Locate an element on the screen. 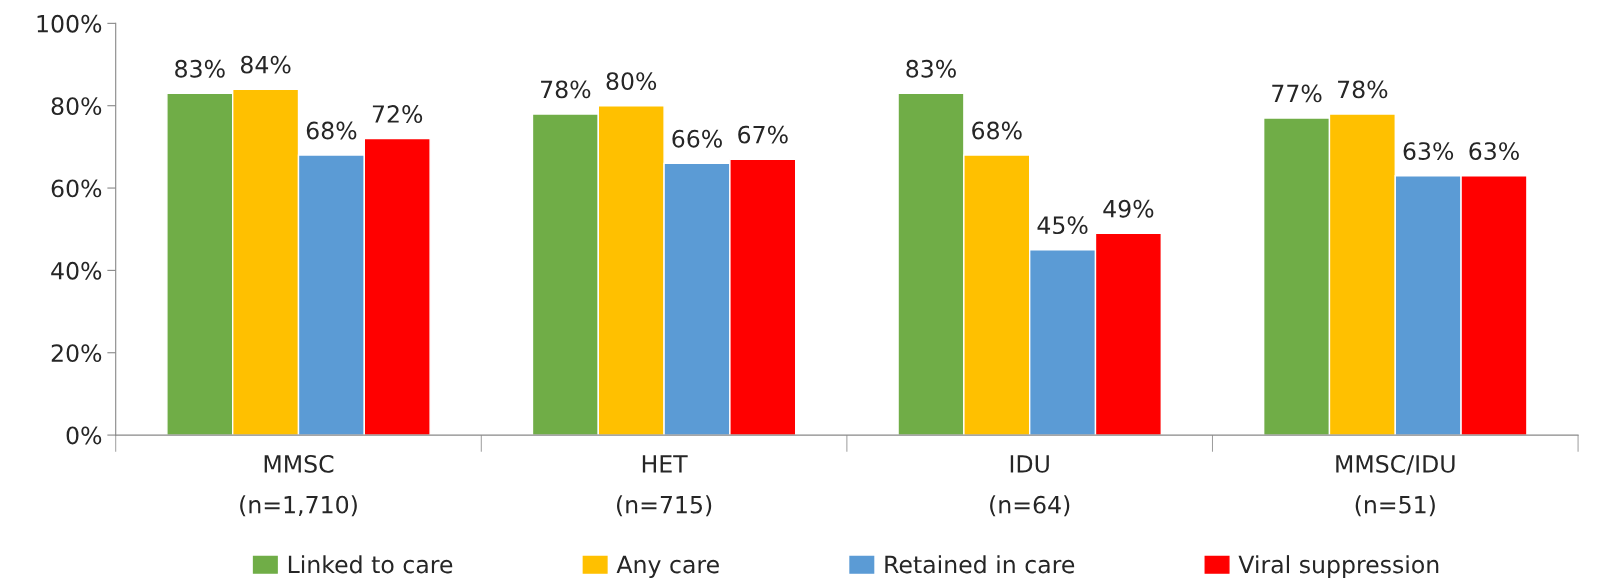 The height and width of the screenshot is (584, 1607). data-label: 49% is located at coordinates (1128, 208).